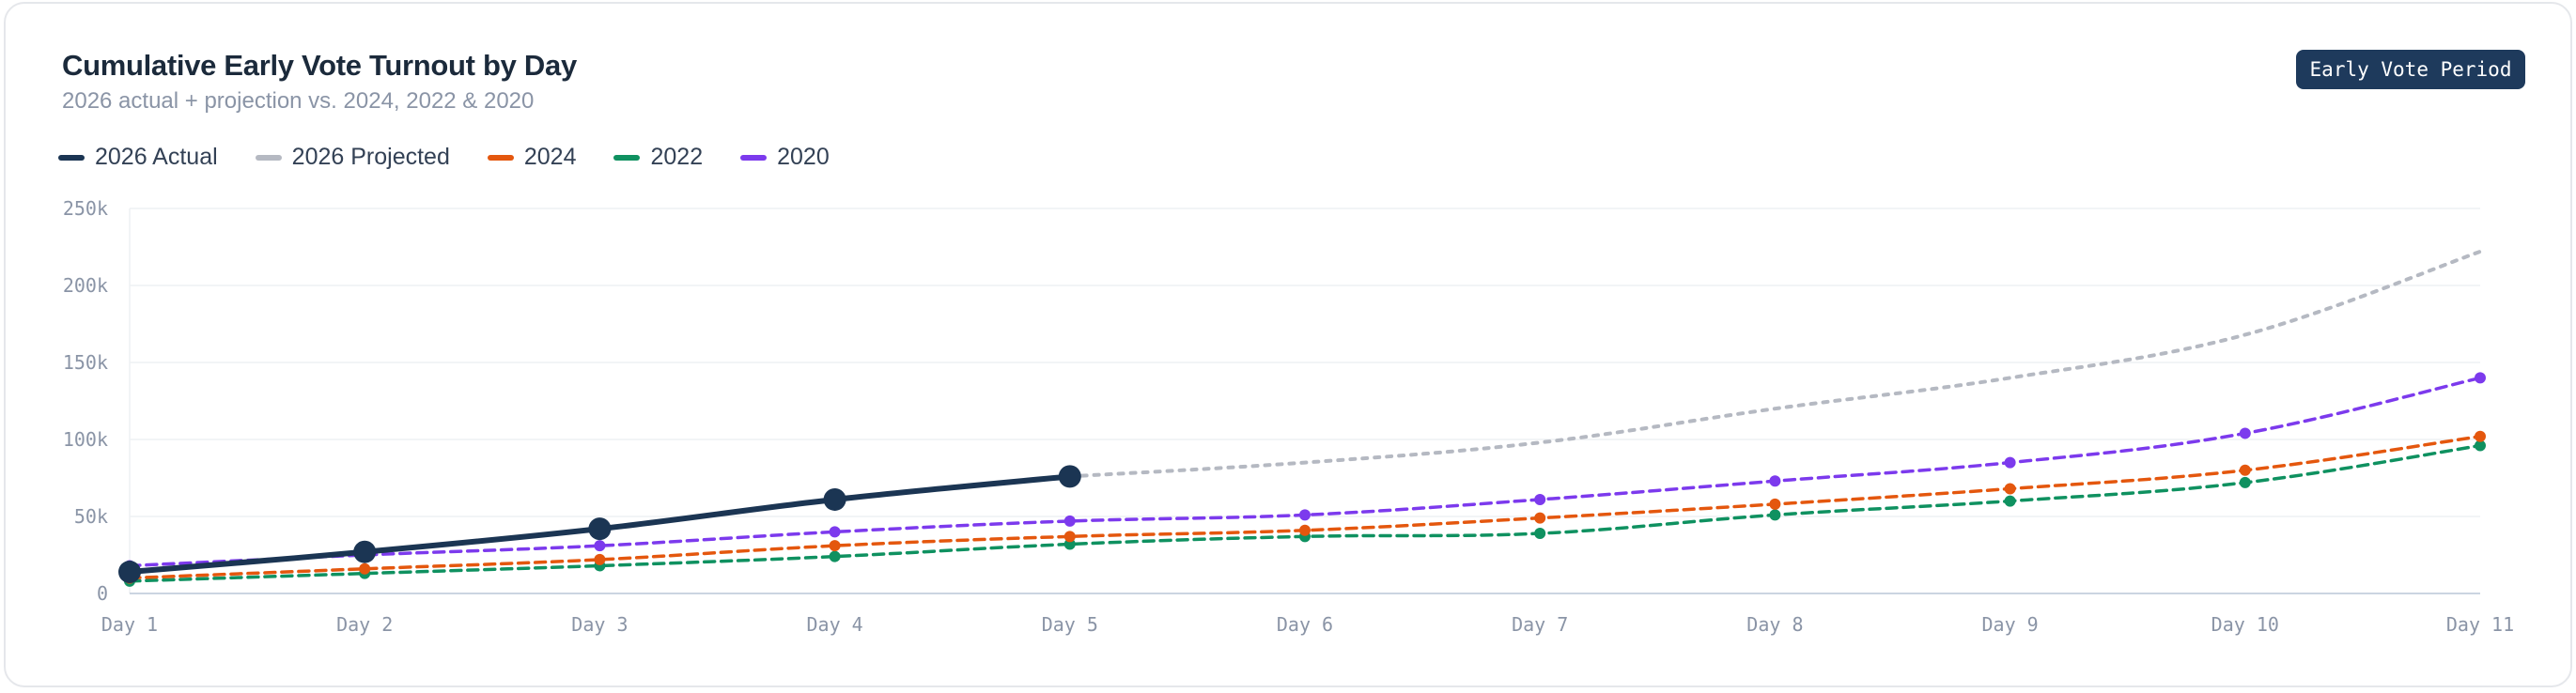  What do you see at coordinates (85, 285) in the screenshot?
I see `y-tick-label: 200k` at bounding box center [85, 285].